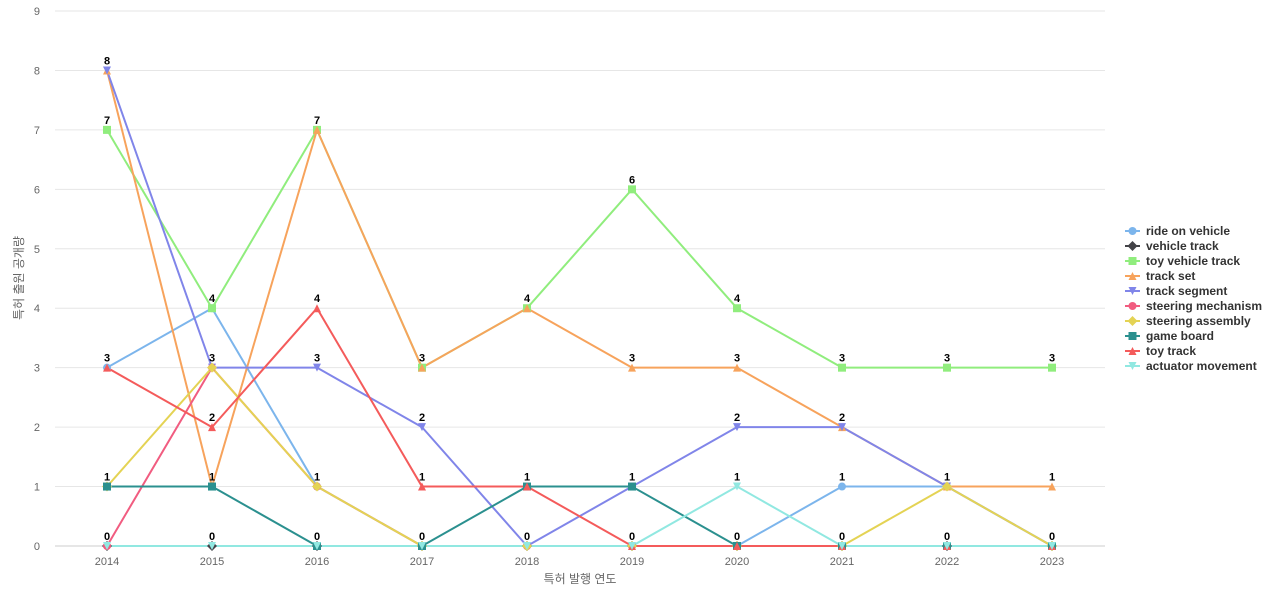 Image resolution: width=1280 pixels, height=600 pixels. I want to click on y-tick-label: 5, so click(37, 250).